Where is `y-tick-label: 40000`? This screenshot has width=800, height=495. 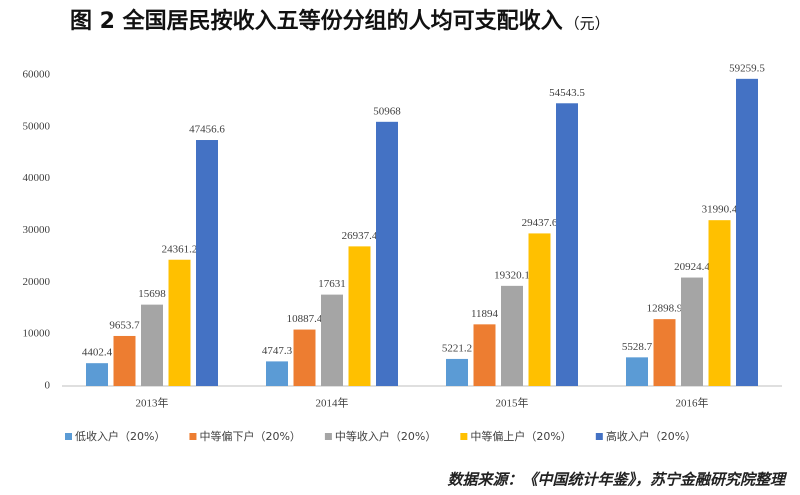
y-tick-label: 40000 is located at coordinates (37, 178).